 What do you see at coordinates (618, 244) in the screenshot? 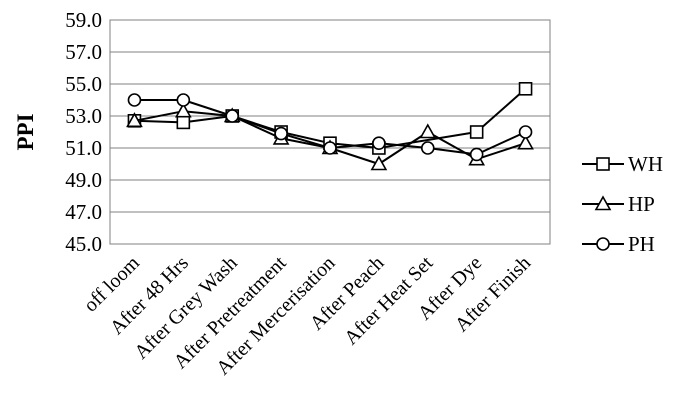
I see `legend-item-ph: PH` at bounding box center [618, 244].